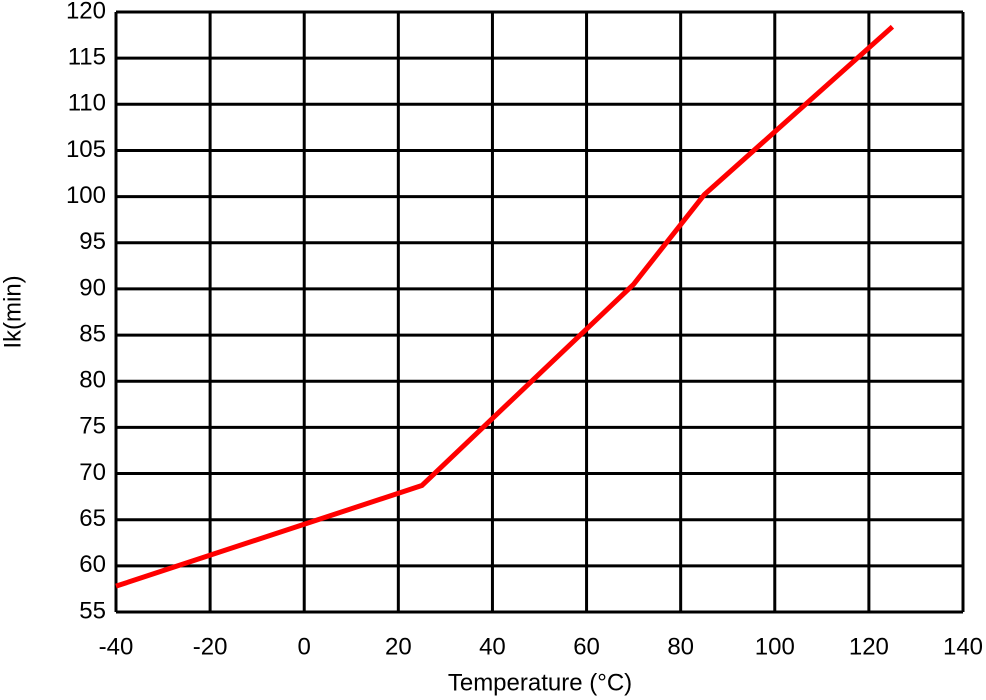 This screenshot has height=700, width=986. Describe the element at coordinates (87, 56) in the screenshot. I see `y-tick-label: 115` at that location.